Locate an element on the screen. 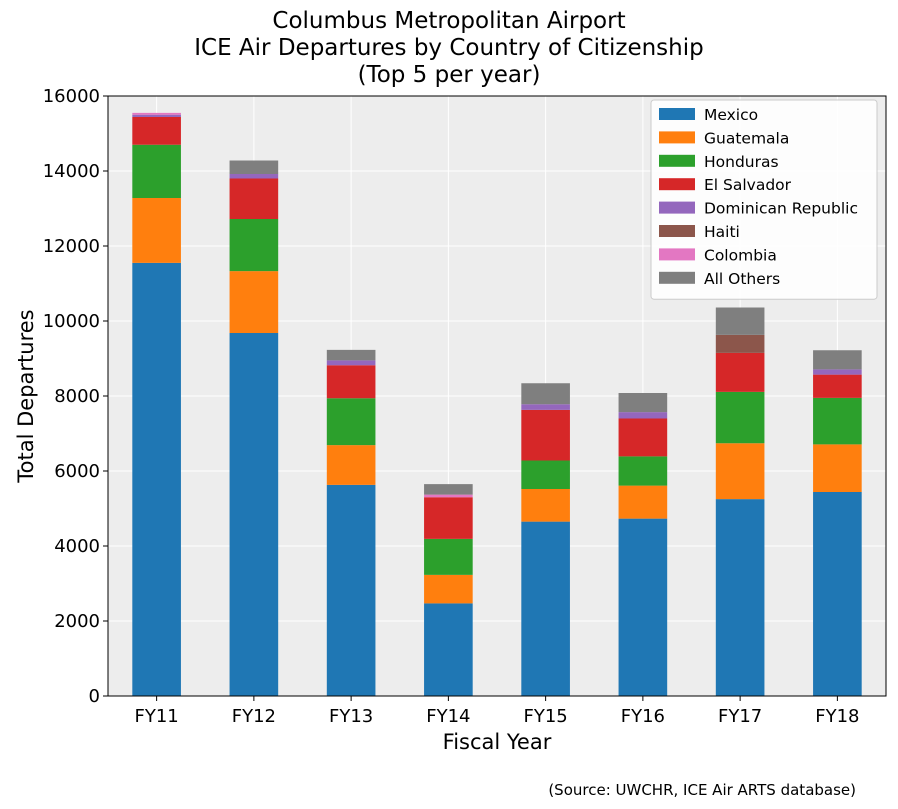 This screenshot has height=809, width=898. y-axis-label: Total Departures is located at coordinates (26, 396).